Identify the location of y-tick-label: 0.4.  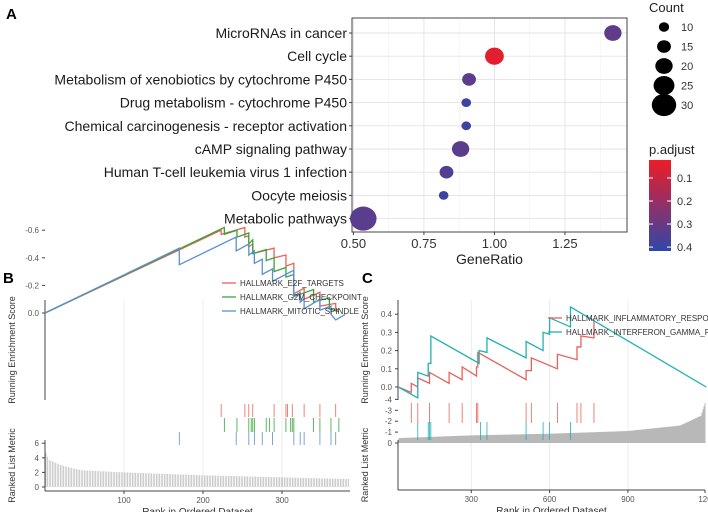
(387, 314).